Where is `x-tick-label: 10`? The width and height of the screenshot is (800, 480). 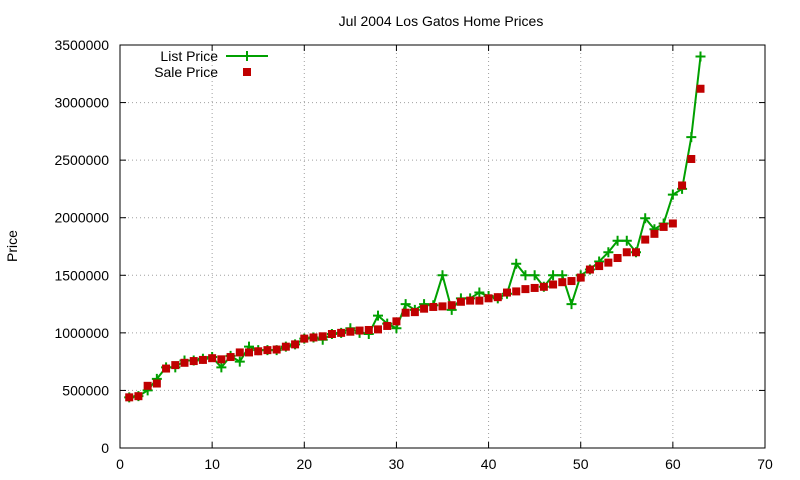
x-tick-label: 10 is located at coordinates (212, 464).